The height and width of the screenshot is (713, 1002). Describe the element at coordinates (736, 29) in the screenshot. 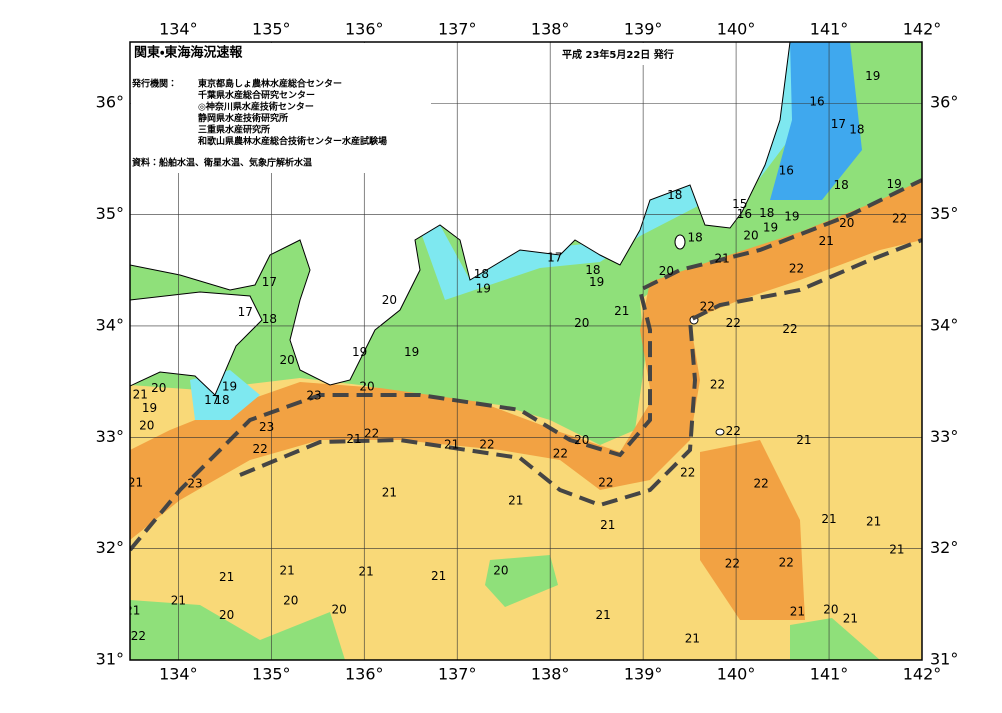

I see `lon-tick-label: 140°` at that location.